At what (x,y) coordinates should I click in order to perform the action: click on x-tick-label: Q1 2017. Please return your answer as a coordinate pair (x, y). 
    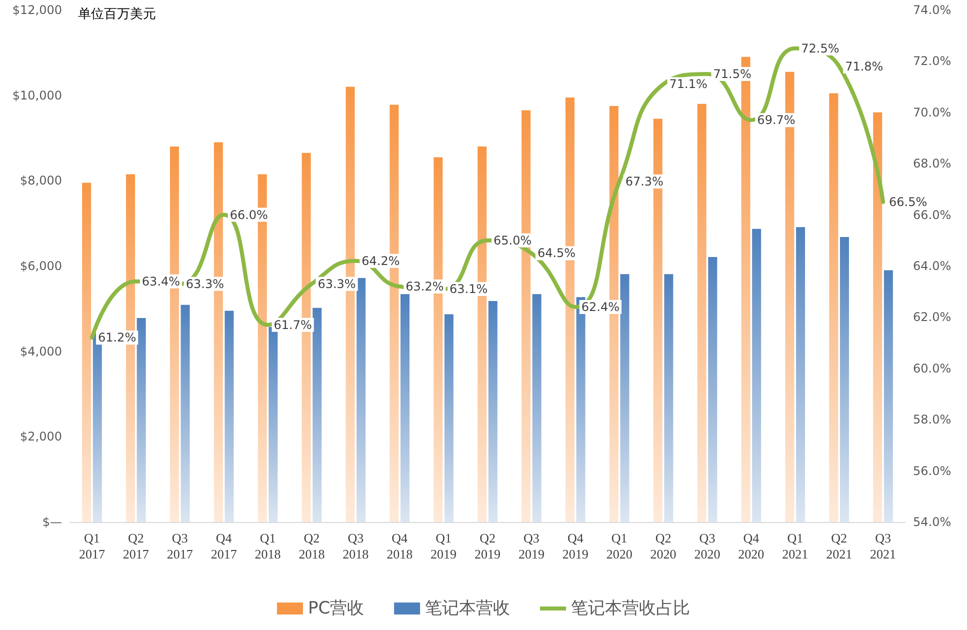
    Looking at the image, I should click on (92, 546).